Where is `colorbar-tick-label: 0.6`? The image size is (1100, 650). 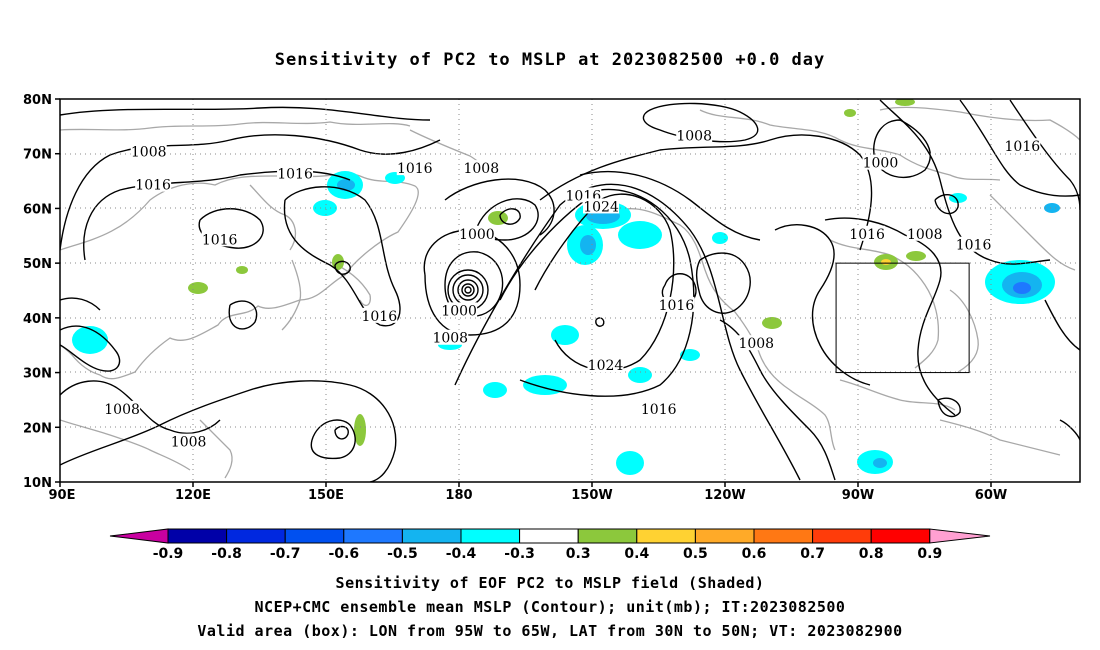
colorbar-tick-label: 0.6 is located at coordinates (754, 554).